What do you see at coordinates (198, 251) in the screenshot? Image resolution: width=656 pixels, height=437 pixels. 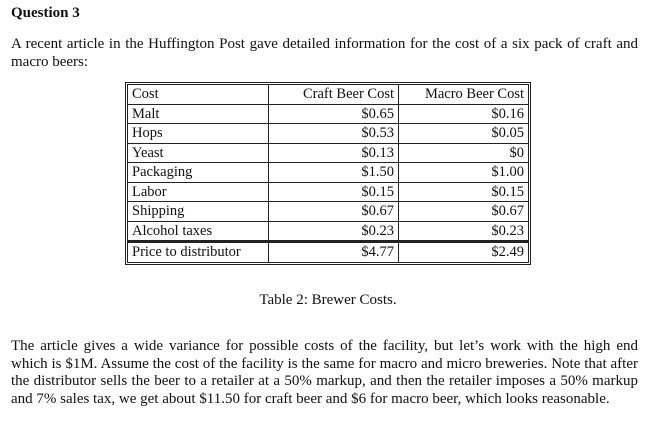 I see `table-cell: Price to distributor` at bounding box center [198, 251].